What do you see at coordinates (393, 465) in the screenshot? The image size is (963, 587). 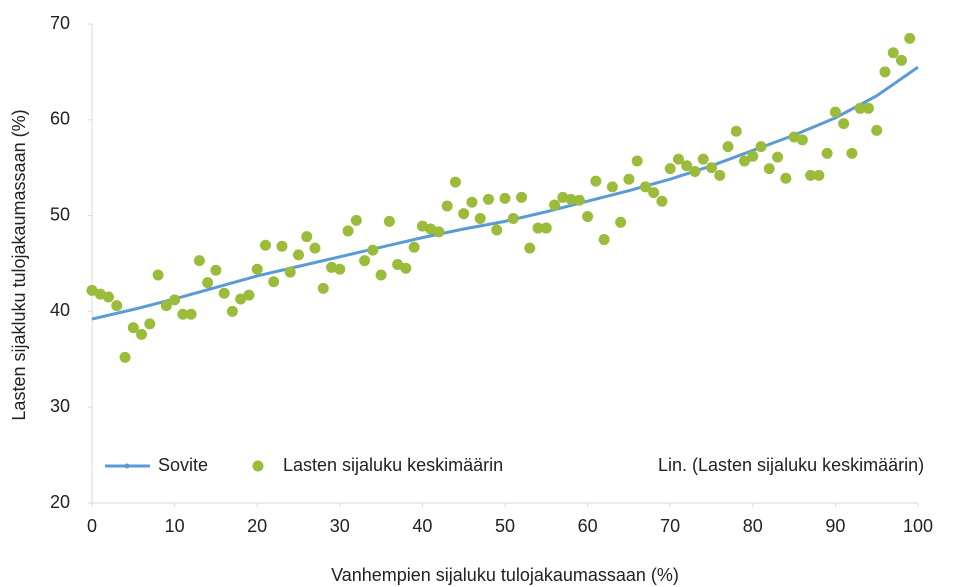 I see `legend-label: Lasten sijaluku keskimäärin` at bounding box center [393, 465].